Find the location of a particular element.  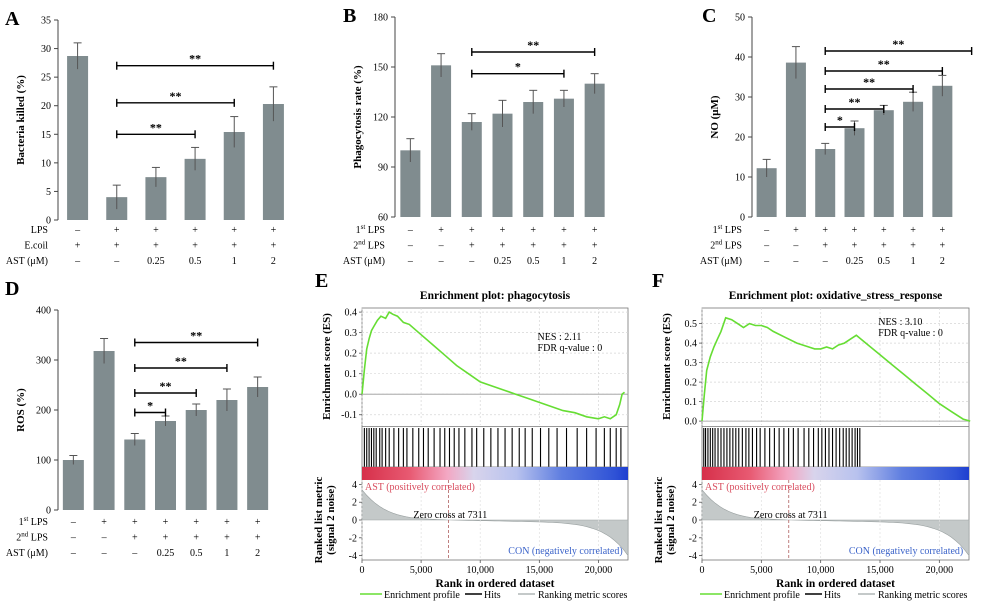

panel-label-C: C is located at coordinates (709, 16).